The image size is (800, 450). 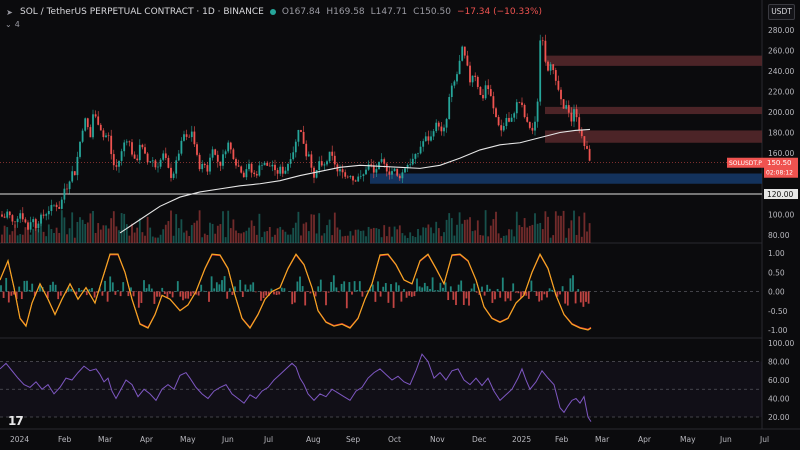 I want to click on currency-button: USDT, so click(x=781, y=12).